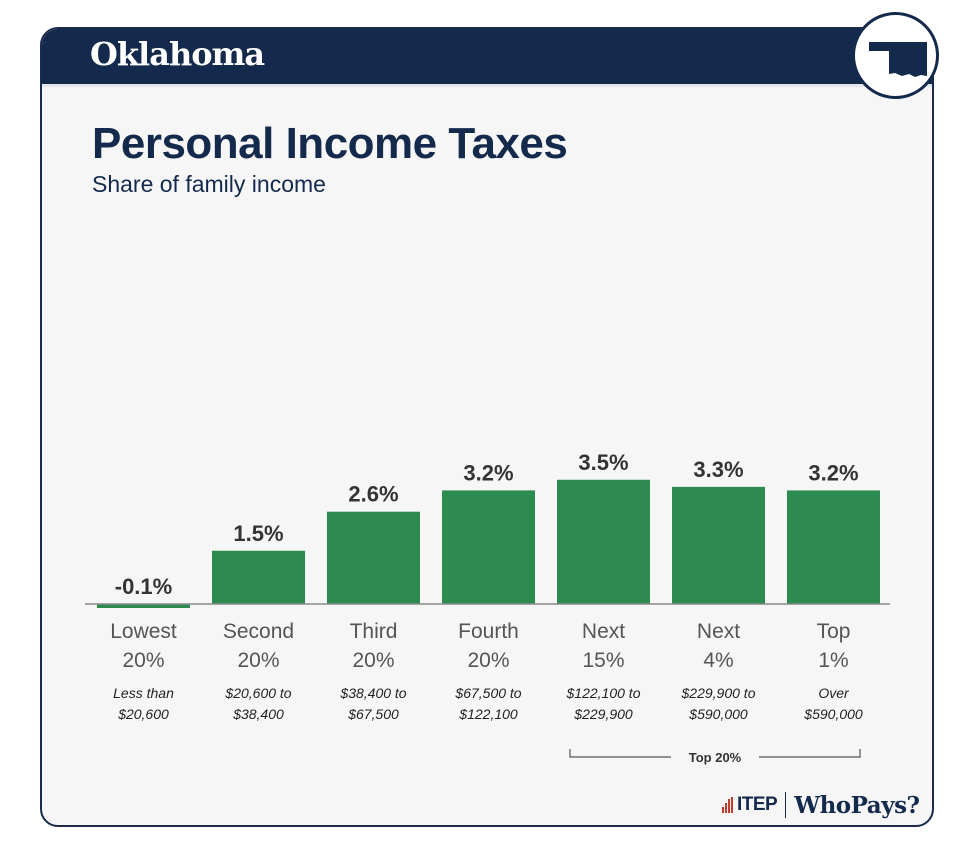  What do you see at coordinates (898, 59) in the screenshot?
I see `oklahoma-state-shape-icon` at bounding box center [898, 59].